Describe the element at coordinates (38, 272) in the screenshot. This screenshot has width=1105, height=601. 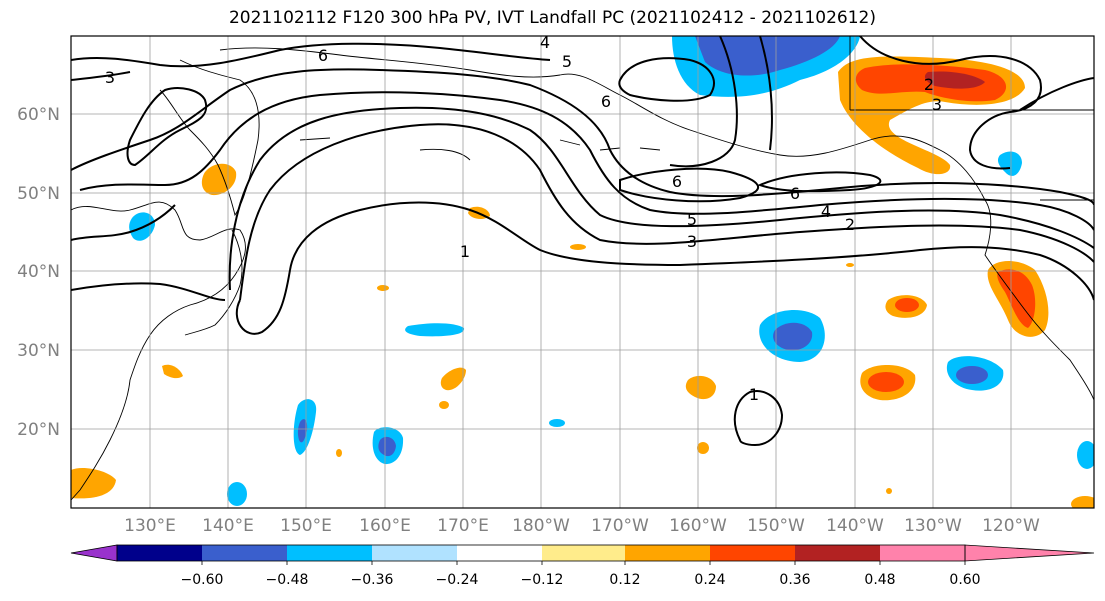
I see `lat-label: 40°N` at that location.